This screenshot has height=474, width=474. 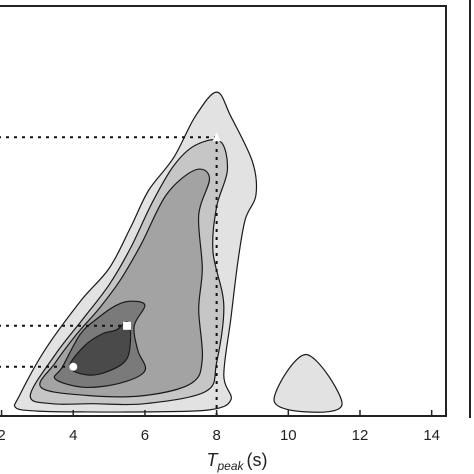 I want to click on marker-square, so click(x=127, y=325).